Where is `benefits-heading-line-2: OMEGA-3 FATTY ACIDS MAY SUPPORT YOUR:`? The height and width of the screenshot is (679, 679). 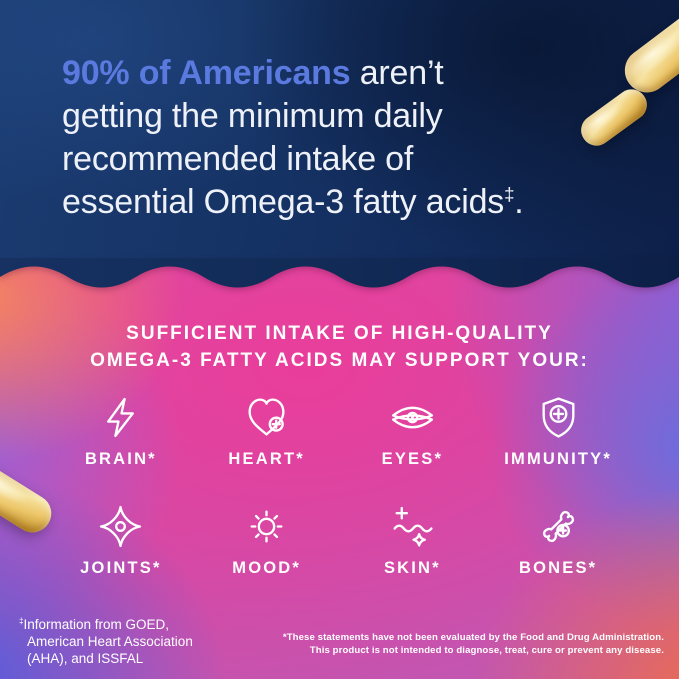
benefits-heading-line-2: OMEGA-3 FATTY ACIDS MAY SUPPORT YOUR: is located at coordinates (339, 360).